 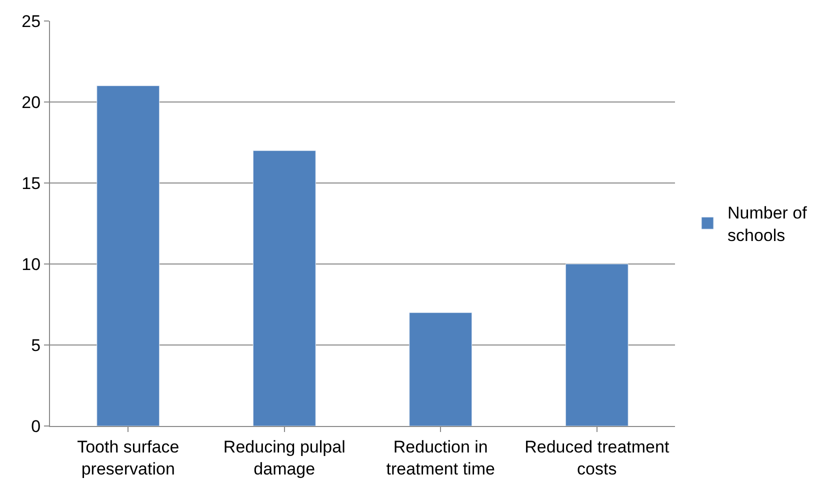 What do you see at coordinates (31, 264) in the screenshot?
I see `y-tick-label: 10` at bounding box center [31, 264].